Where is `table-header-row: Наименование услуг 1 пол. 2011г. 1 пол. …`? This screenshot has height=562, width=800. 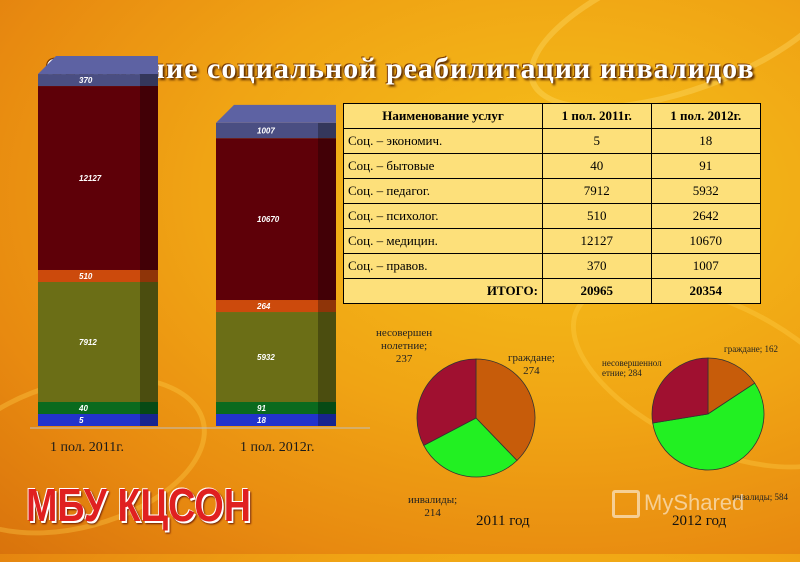 table-header-row: Наименование услуг 1 пол. 2011г. 1 пол. … is located at coordinates (552, 116).